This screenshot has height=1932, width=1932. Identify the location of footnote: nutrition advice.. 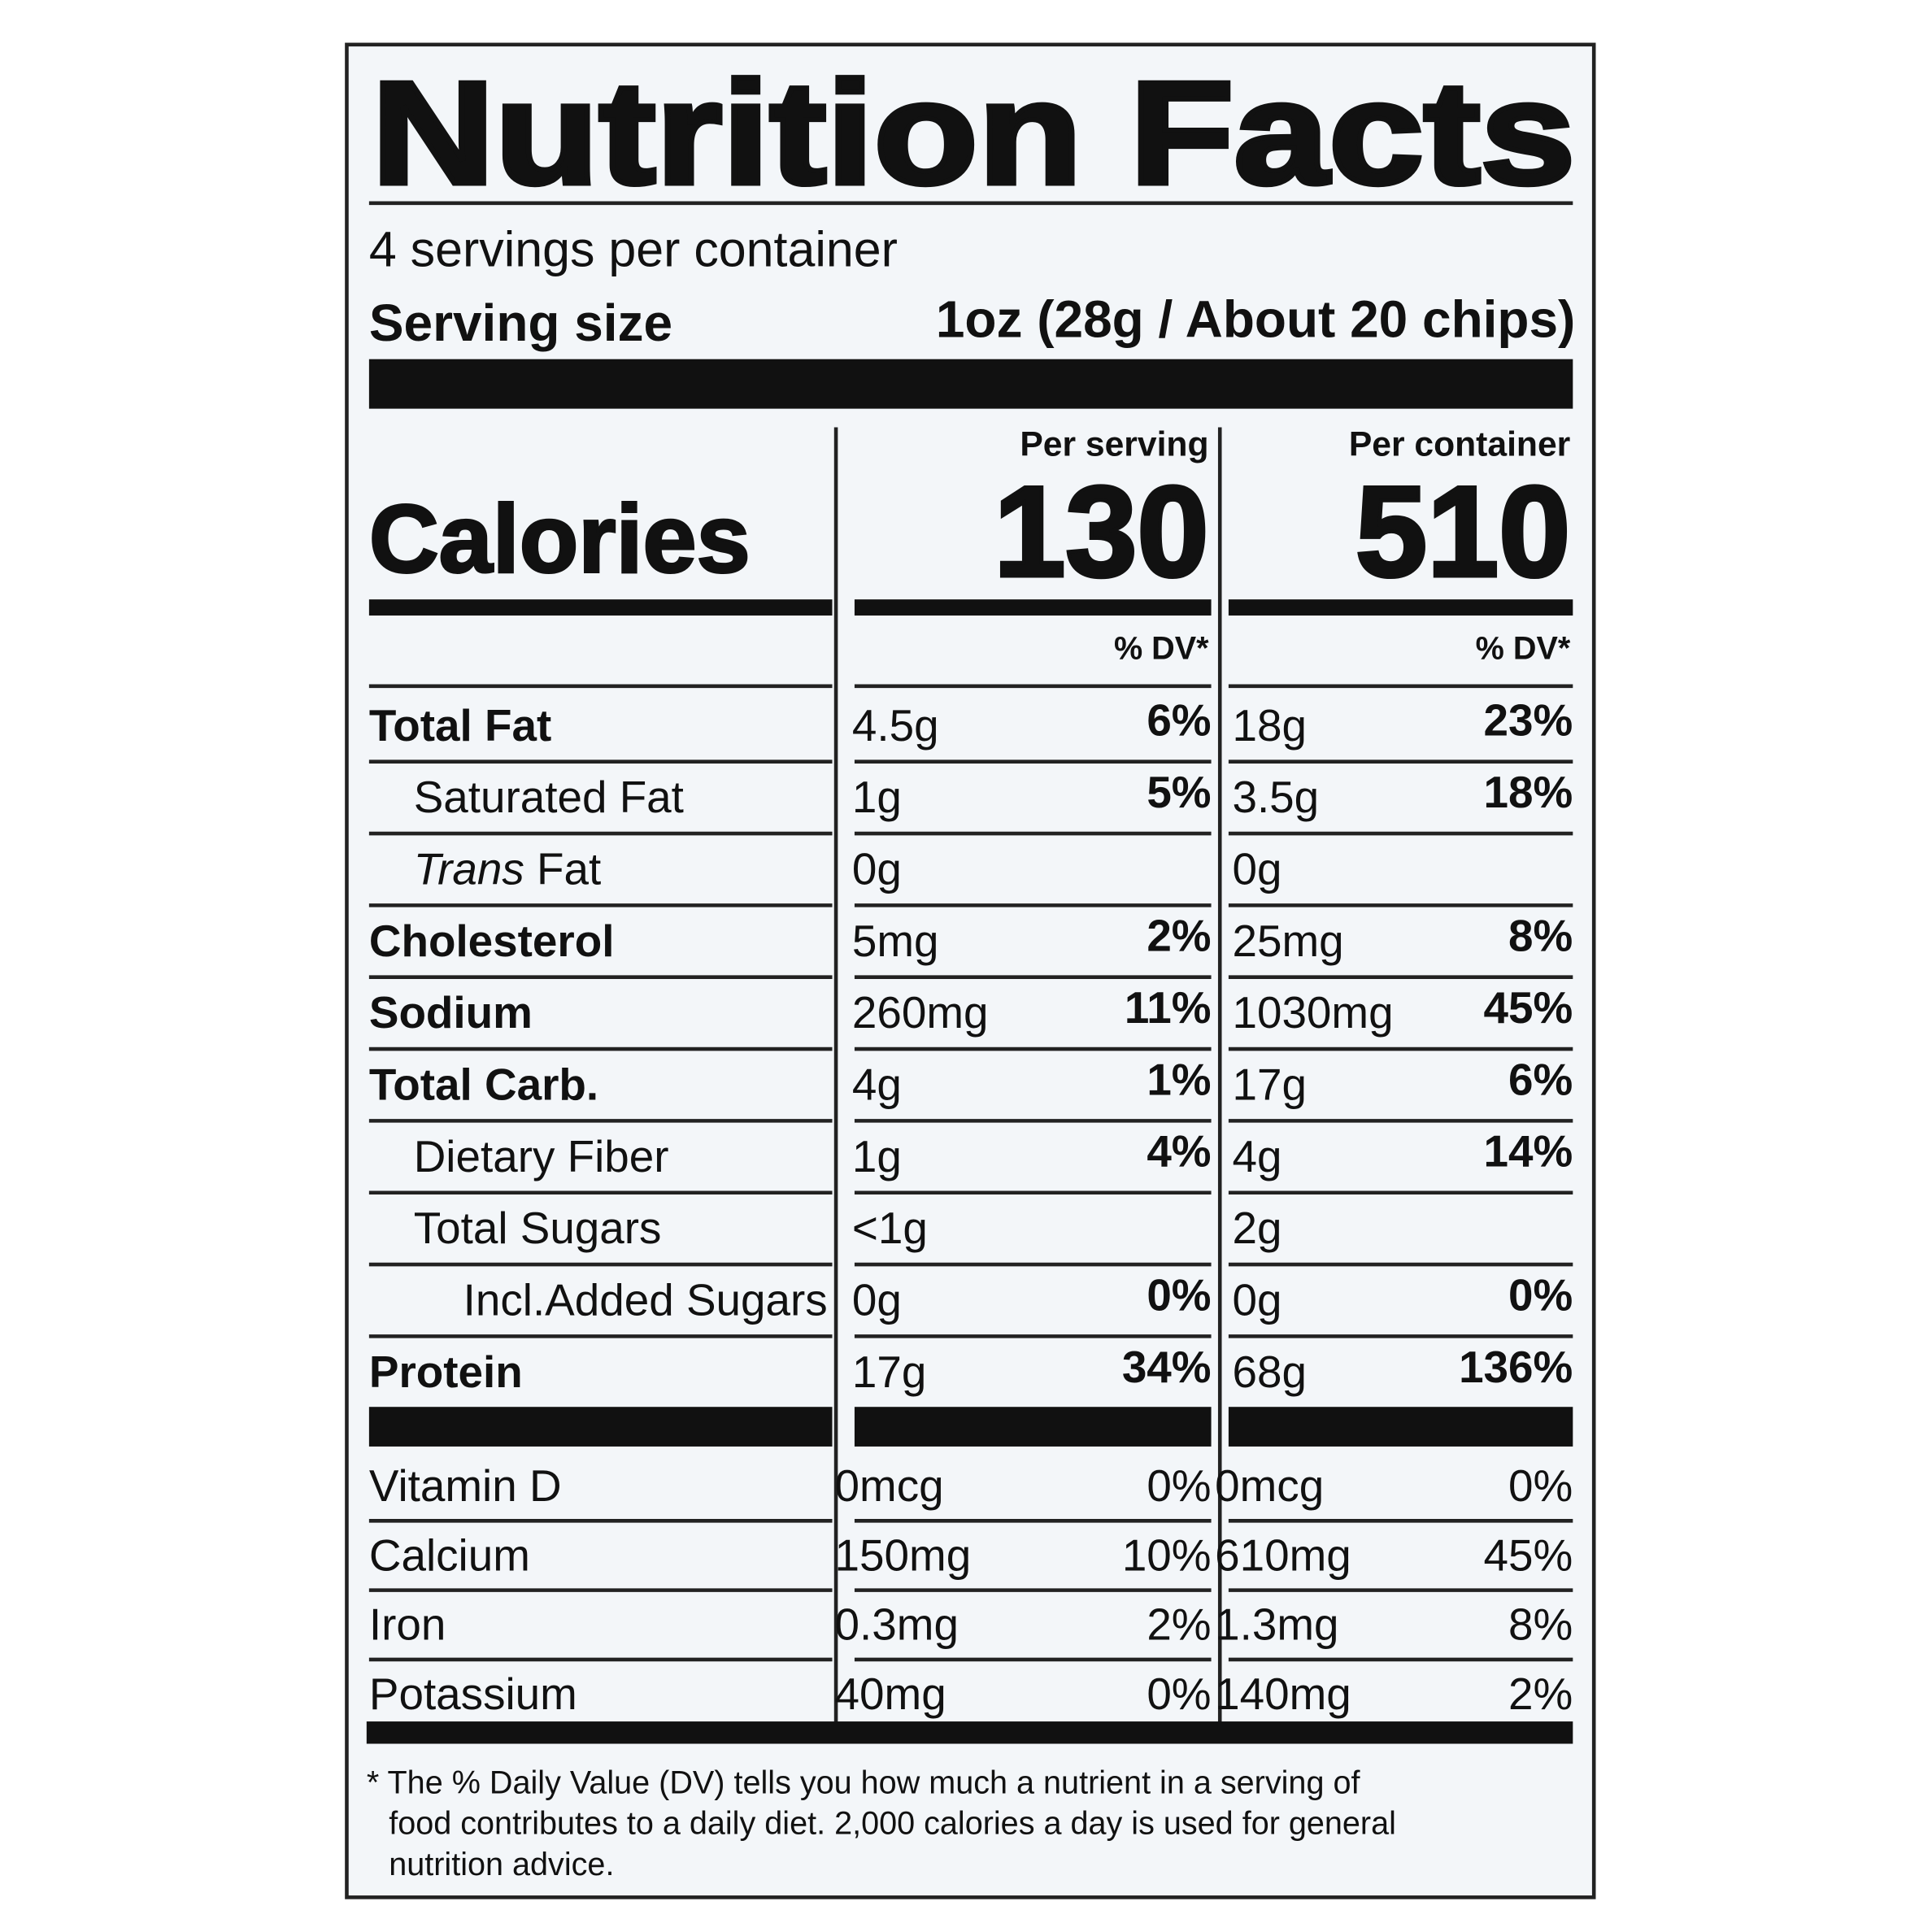
(502, 1864).